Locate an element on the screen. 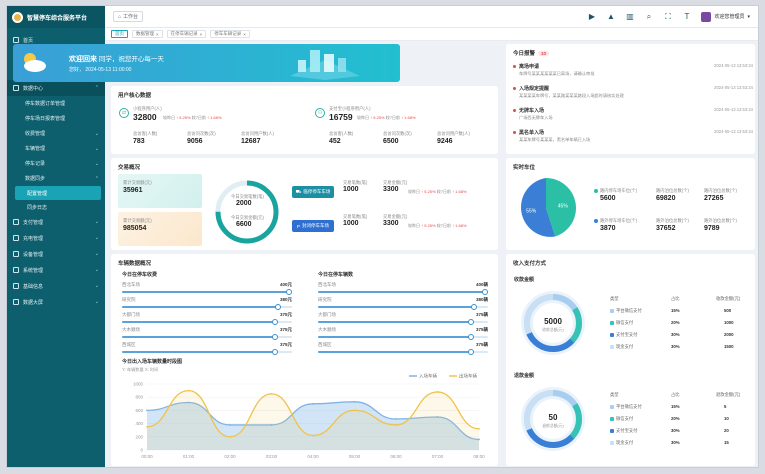 Image resolution: width=765 pixels, height=474 pixels. menu-icon is located at coordinates (16, 88).